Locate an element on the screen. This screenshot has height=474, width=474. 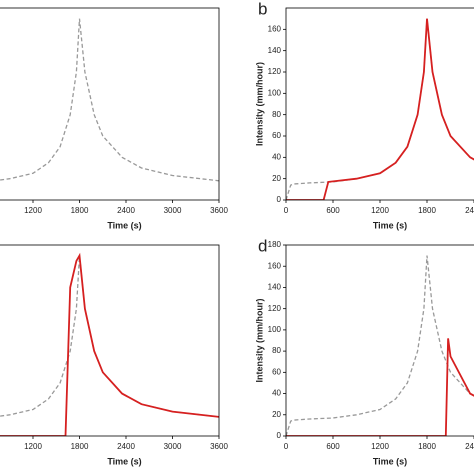
y-tick-label: 180 is located at coordinates (275, 244).